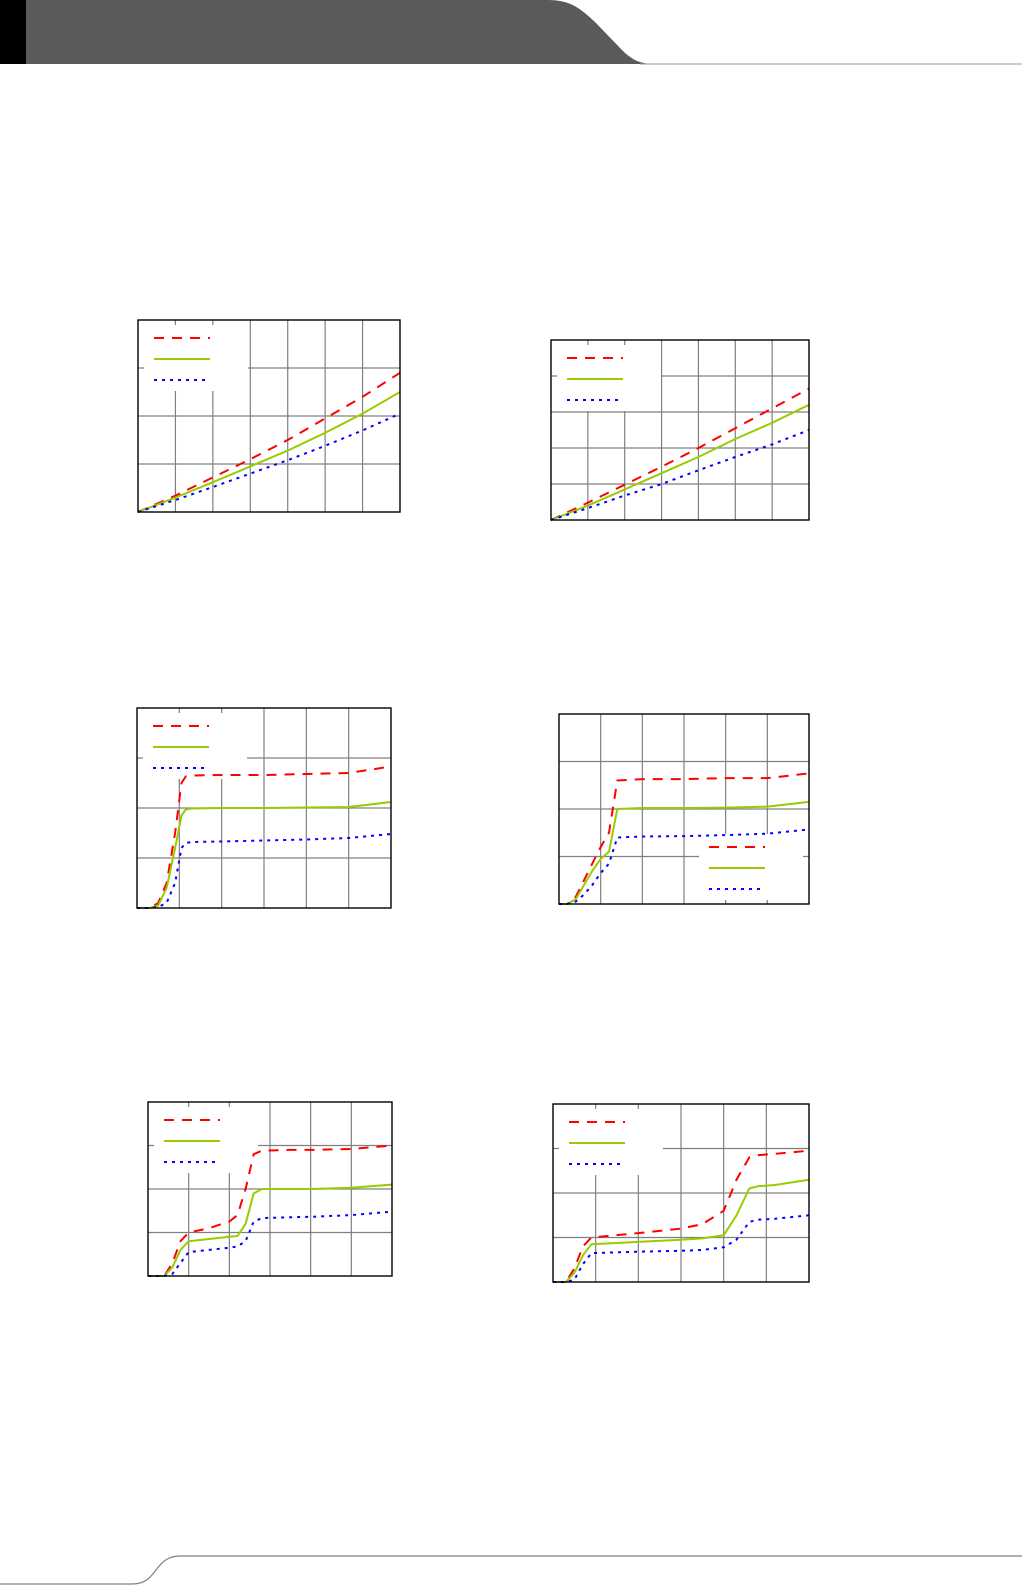  I want to click on grid, so click(270, 1189).